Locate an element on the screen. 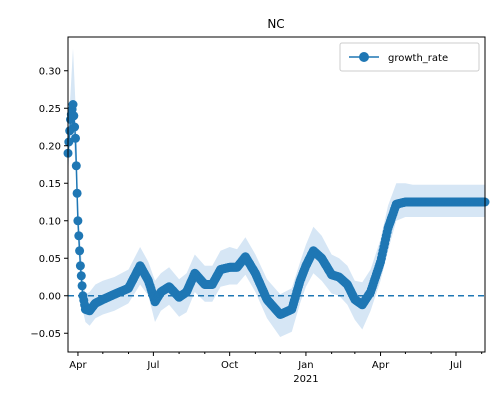  x-year-label: 2021 is located at coordinates (305, 379).